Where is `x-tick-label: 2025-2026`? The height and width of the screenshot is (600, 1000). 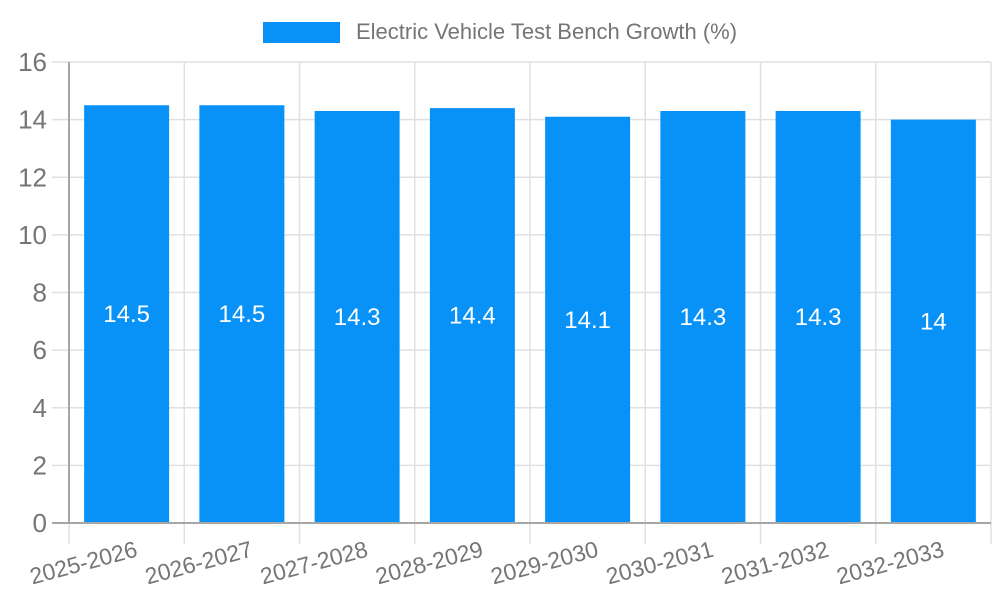
x-tick-label: 2025-2026 is located at coordinates (83, 563).